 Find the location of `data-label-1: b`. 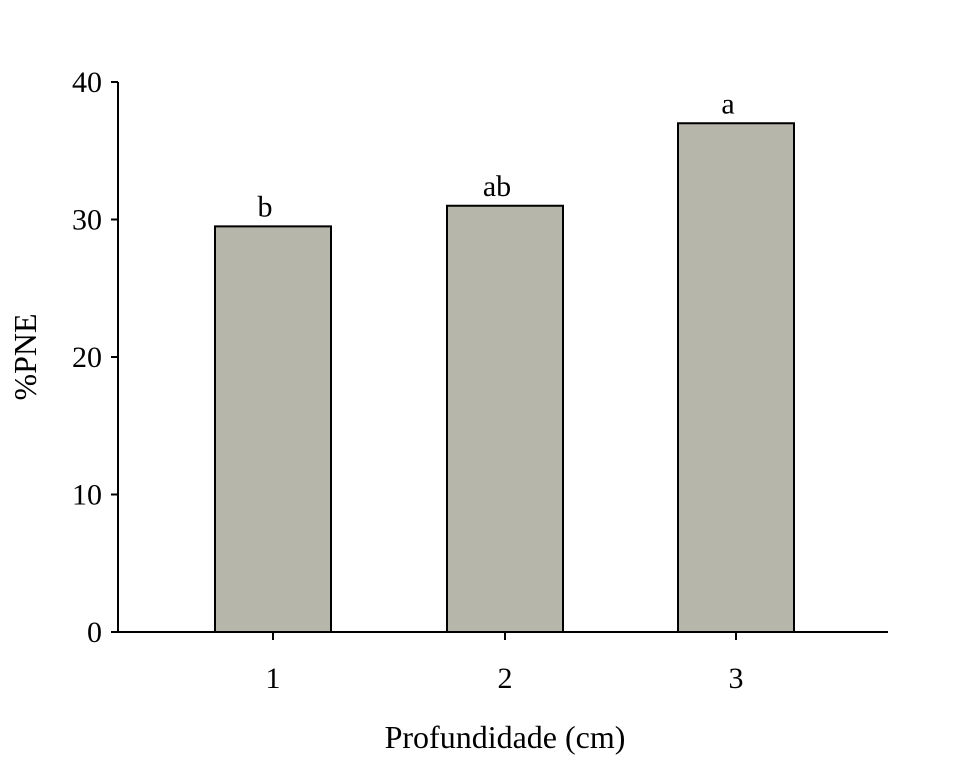

data-label-1: b is located at coordinates (265, 206).